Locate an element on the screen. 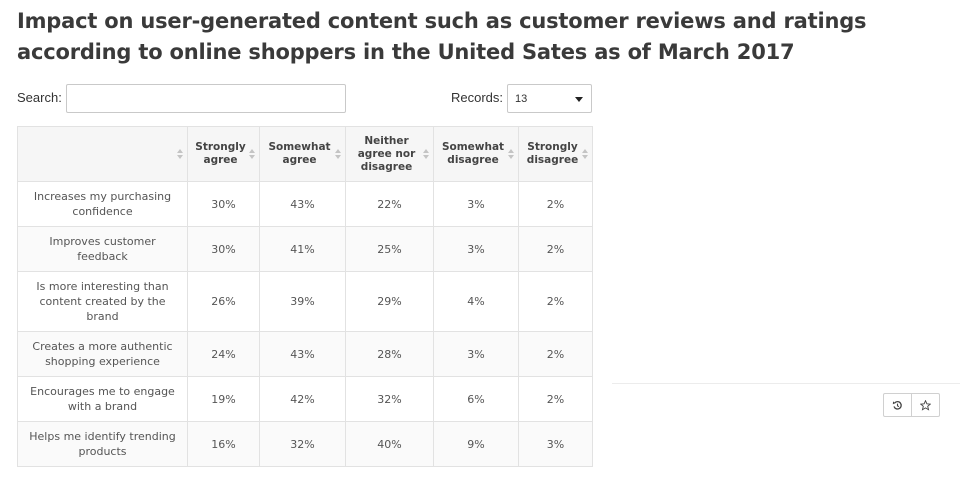  row-label: Increases my purchasing confidence is located at coordinates (102, 204).